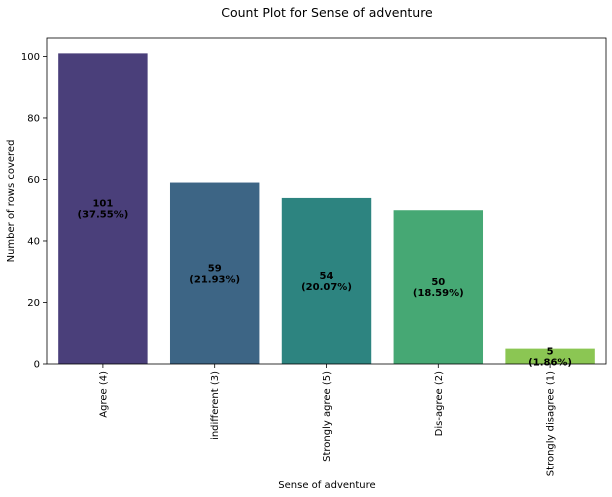  Describe the element at coordinates (102, 204) in the screenshot. I see `bar-count-label: 101` at that location.